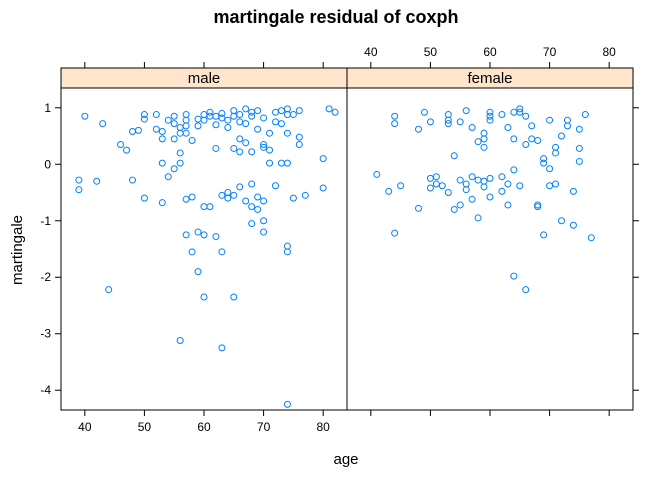 This screenshot has height=480, width=672. Describe the element at coordinates (204, 78) in the screenshot. I see `strip-label-male: male` at that location.